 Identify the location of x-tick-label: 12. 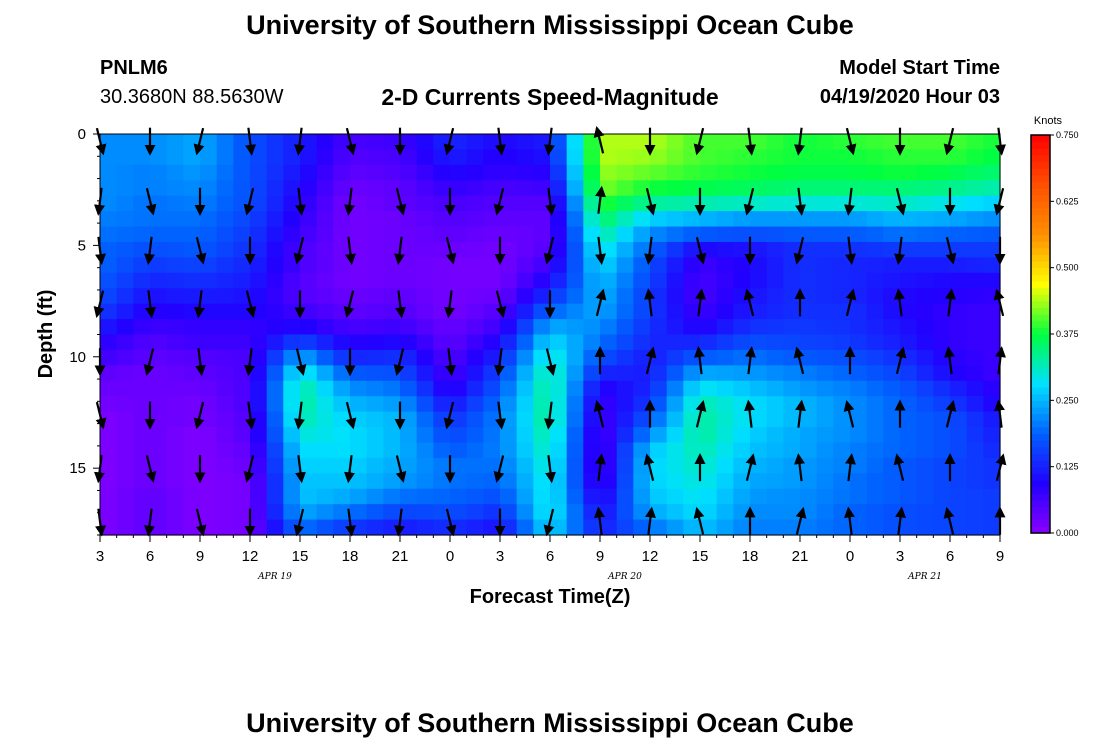
(250, 556).